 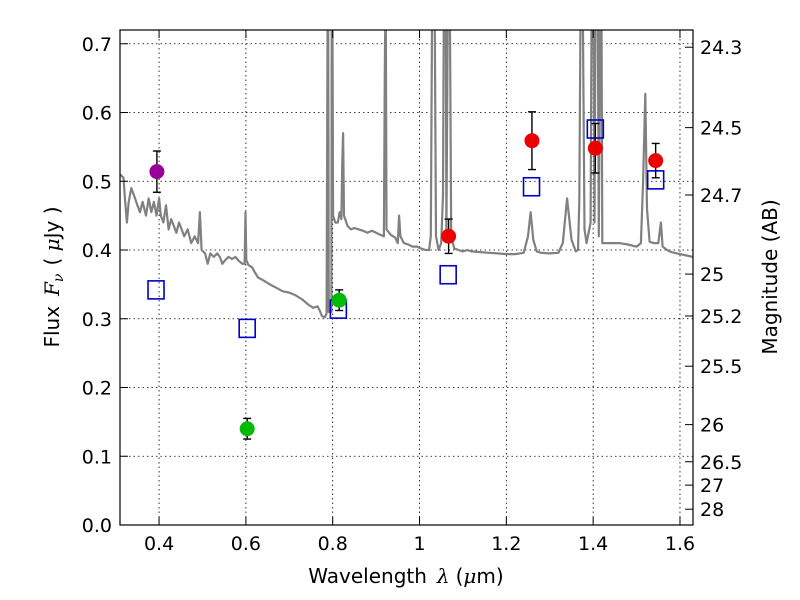 What do you see at coordinates (593, 544) in the screenshot?
I see `x-tick-label: 1.4` at bounding box center [593, 544].